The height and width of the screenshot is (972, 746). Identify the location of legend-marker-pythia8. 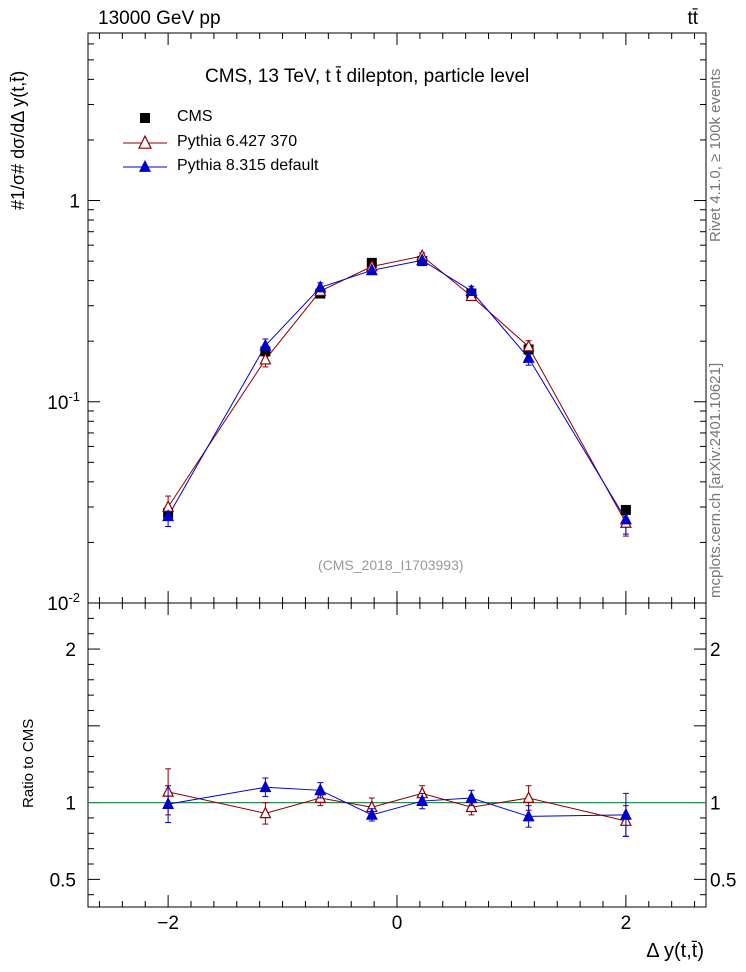
(145, 165).